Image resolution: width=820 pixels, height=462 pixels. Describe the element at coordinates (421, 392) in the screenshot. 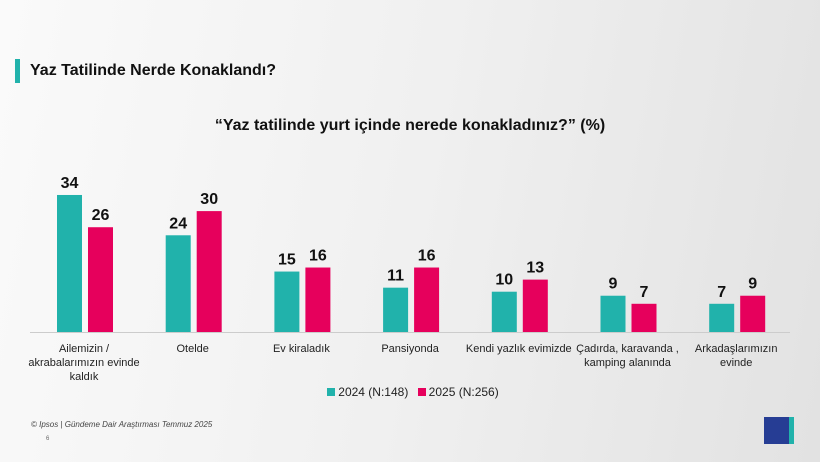

I see `legend-swatch-2025` at that location.